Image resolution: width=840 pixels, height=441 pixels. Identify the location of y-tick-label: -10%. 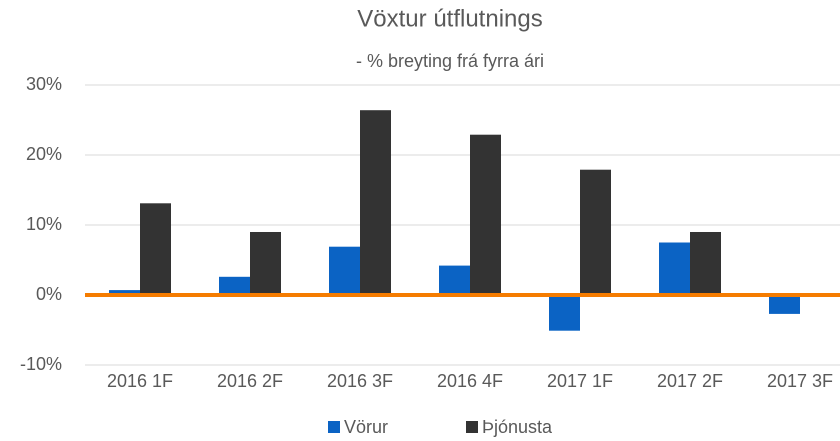
(41, 364).